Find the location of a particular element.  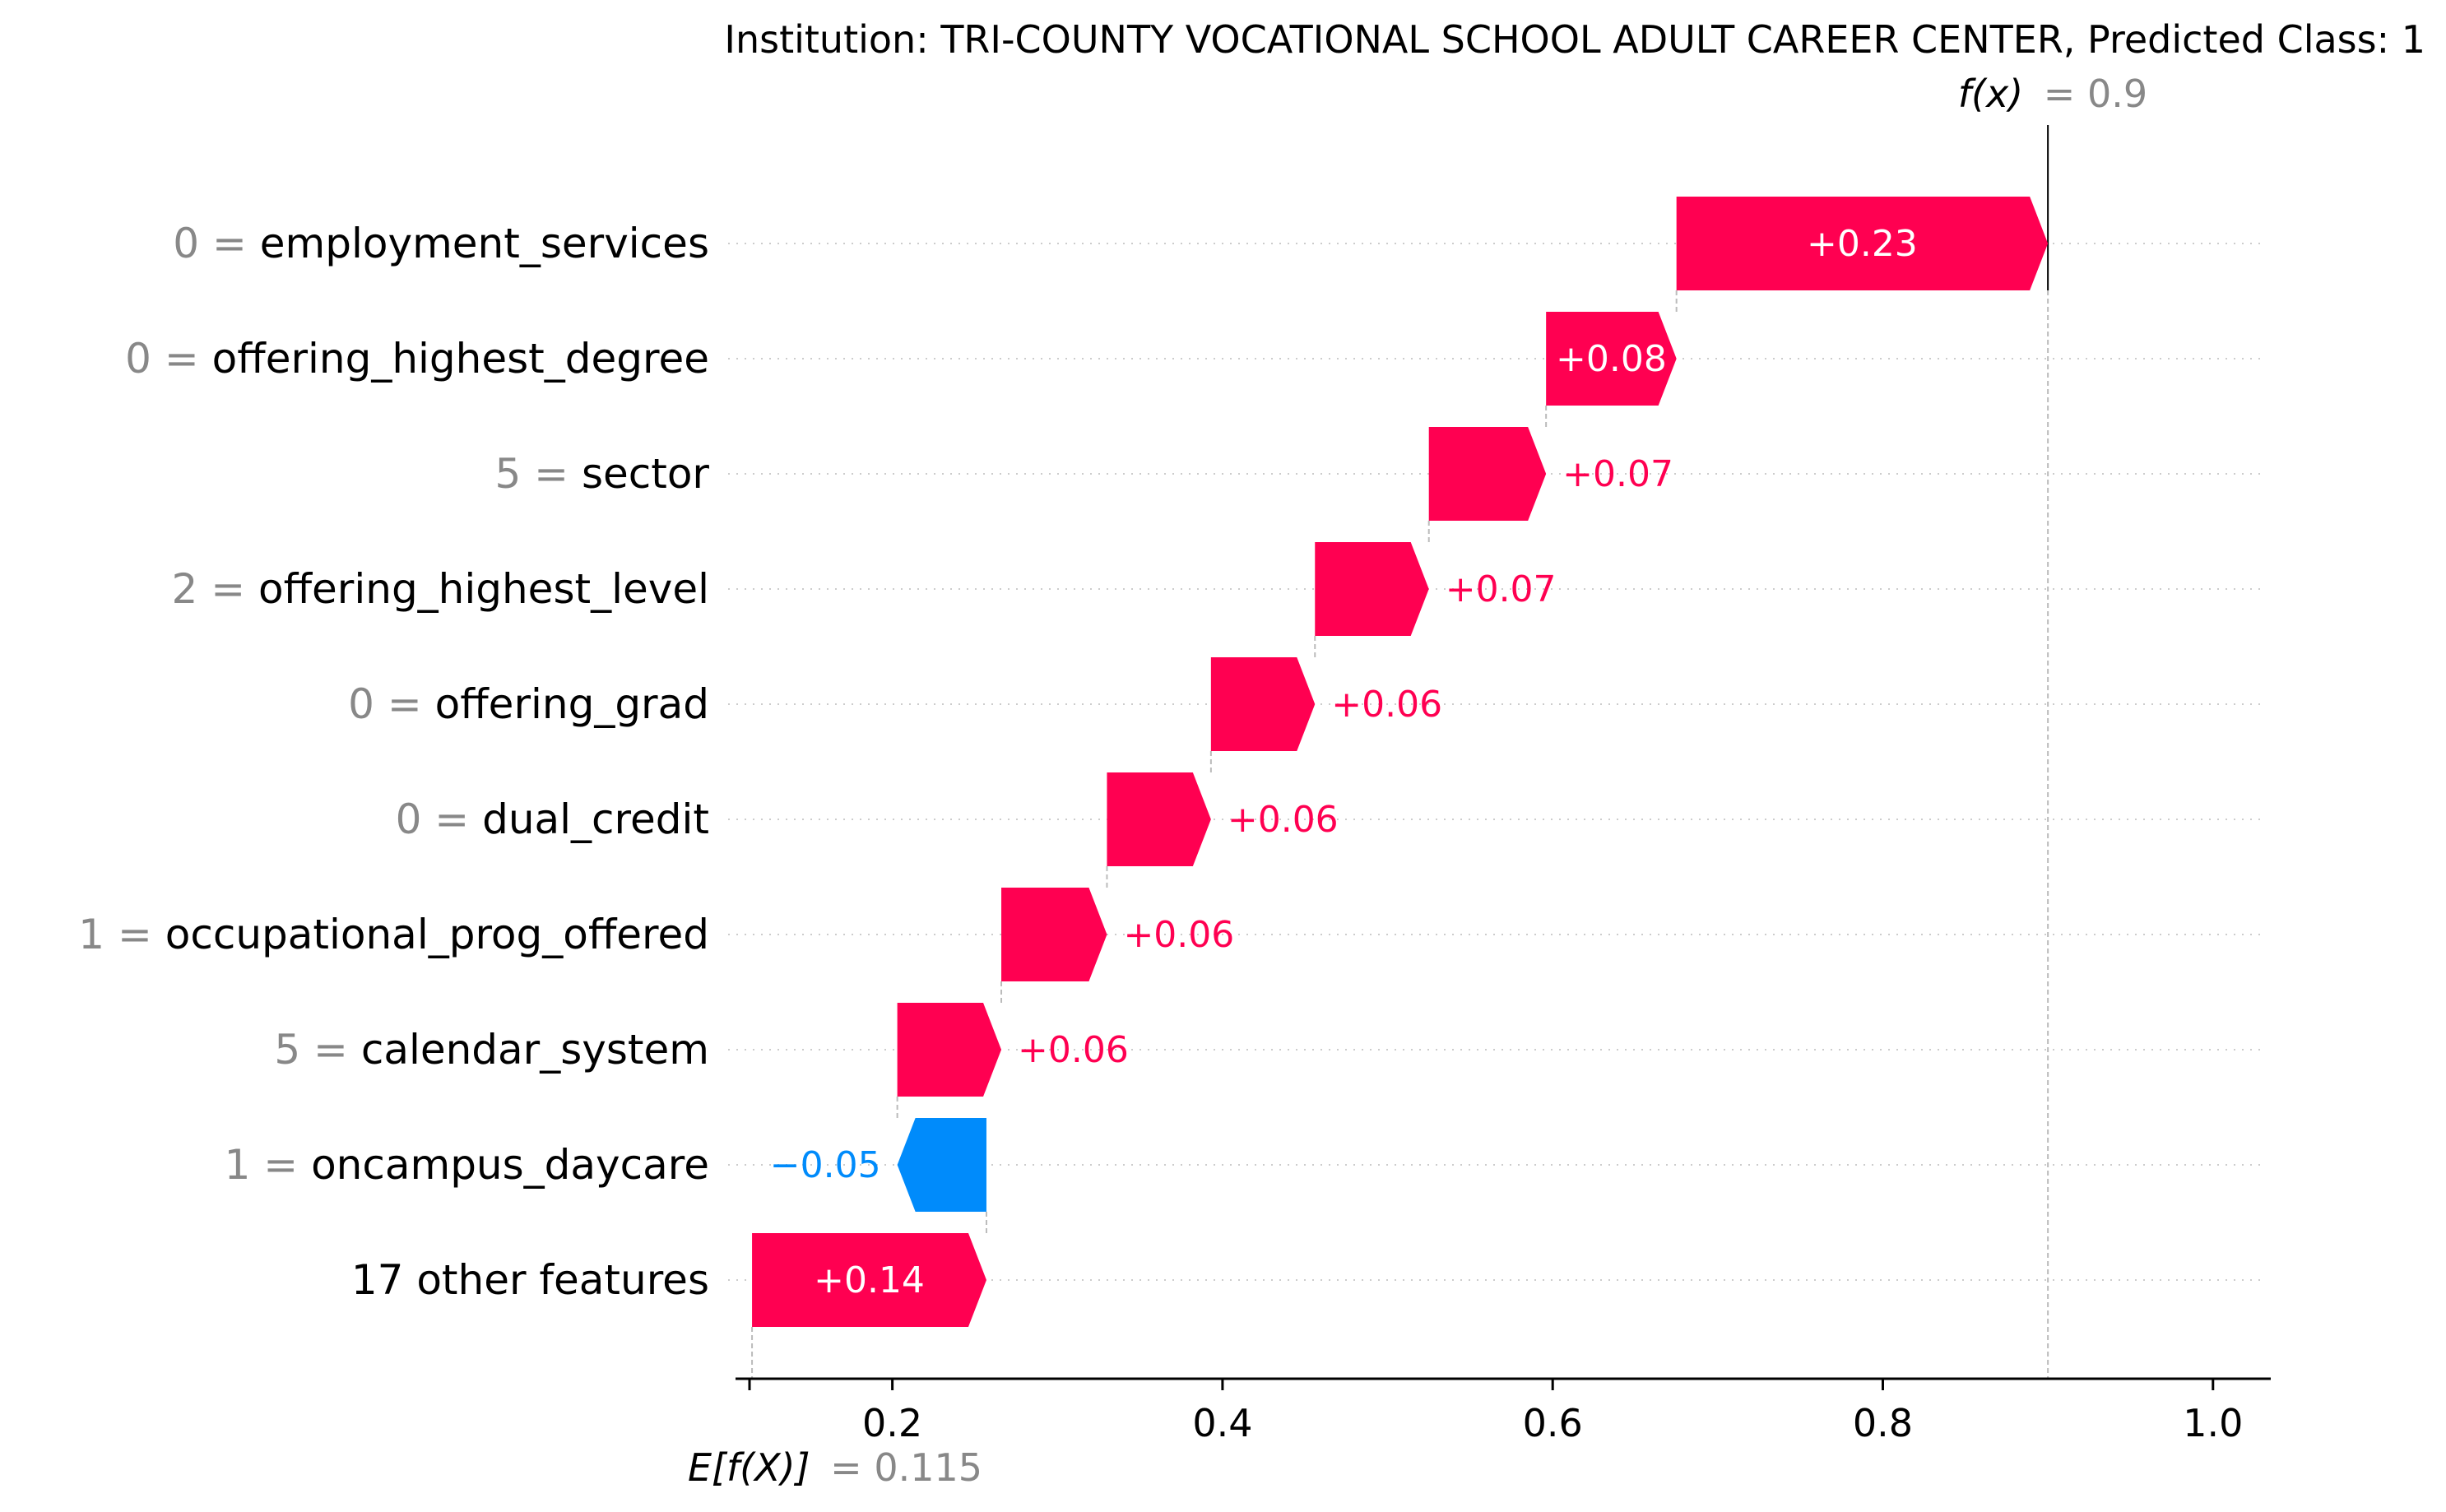

base-annotation: E[f(X)] = 0.115 is located at coordinates (835, 1467).